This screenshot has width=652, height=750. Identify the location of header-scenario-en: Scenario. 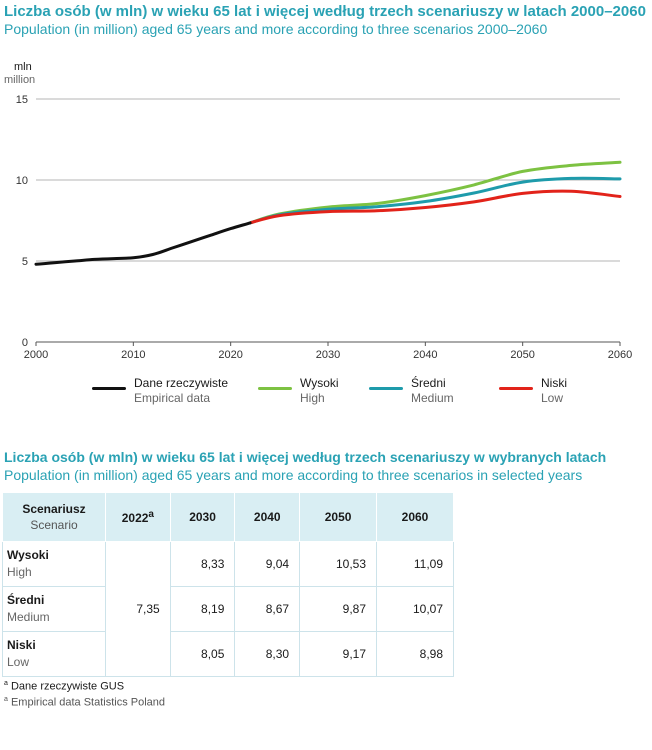
(54, 525).